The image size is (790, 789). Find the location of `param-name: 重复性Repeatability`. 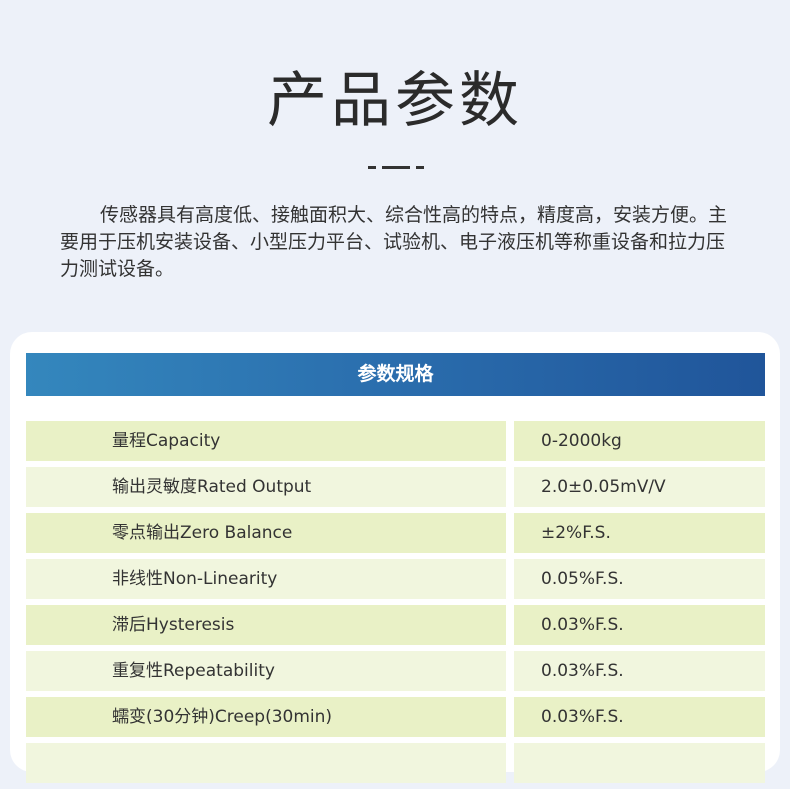

param-name: 重复性Repeatability is located at coordinates (266, 671).